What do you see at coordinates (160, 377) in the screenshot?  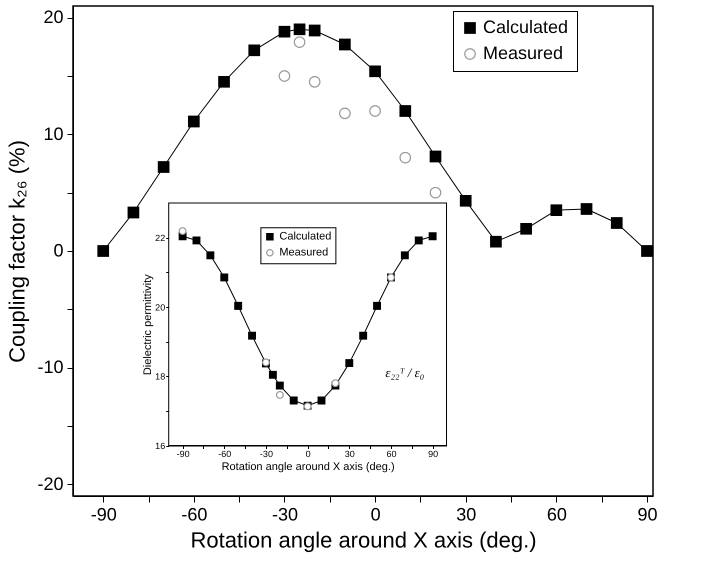 I see `y-tick-label: 18` at bounding box center [160, 377].